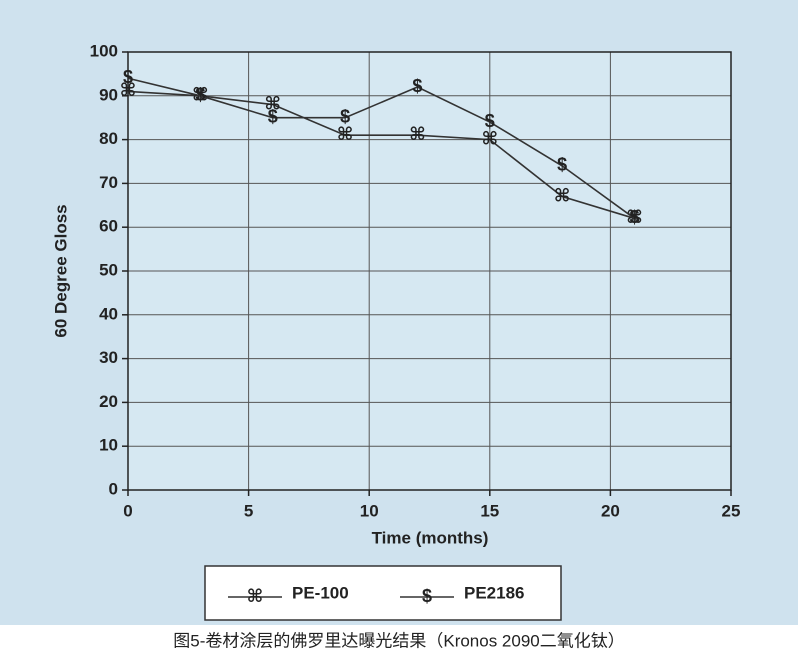  What do you see at coordinates (731, 510) in the screenshot?
I see `x-tick-label: 25` at bounding box center [731, 510].